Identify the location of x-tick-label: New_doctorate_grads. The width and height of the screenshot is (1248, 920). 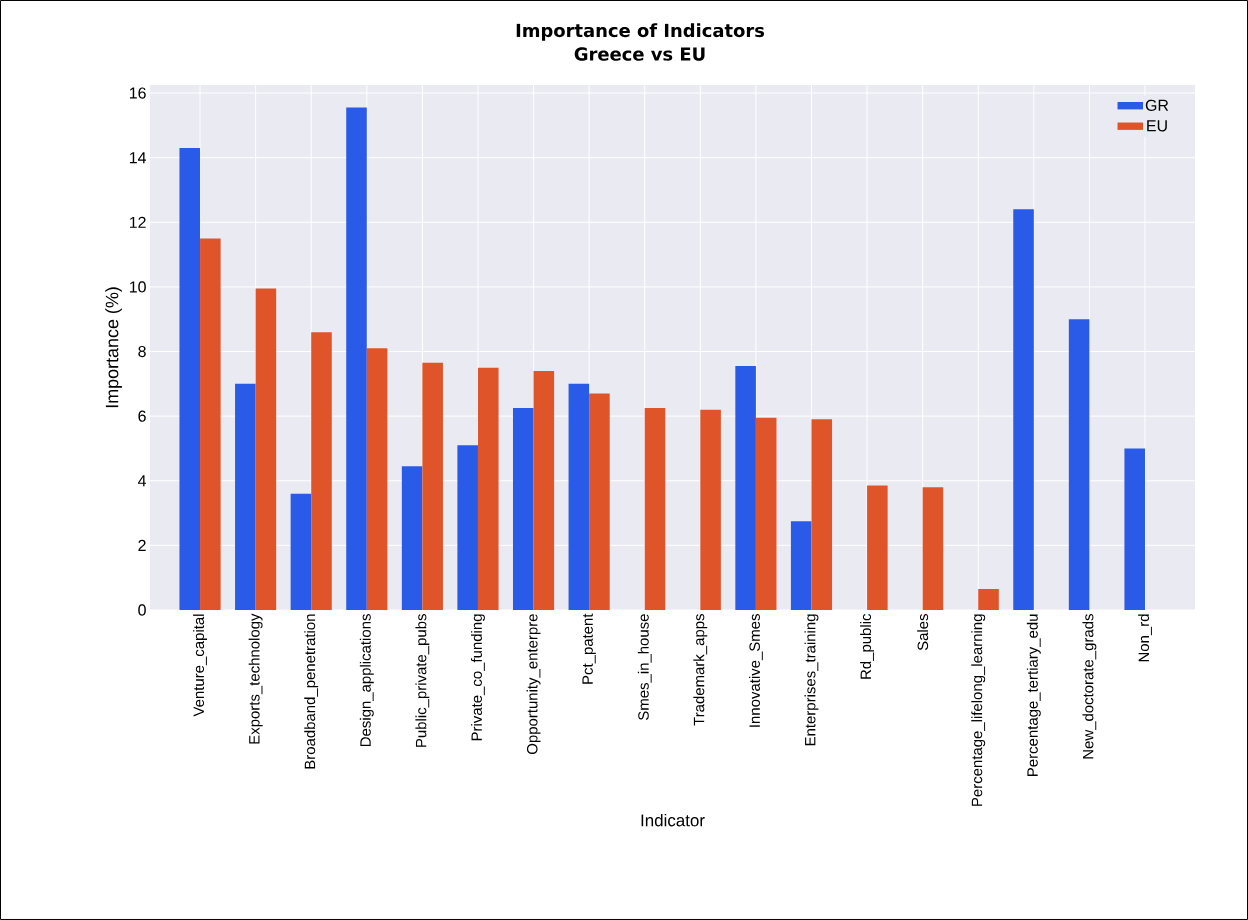
(1089, 686).